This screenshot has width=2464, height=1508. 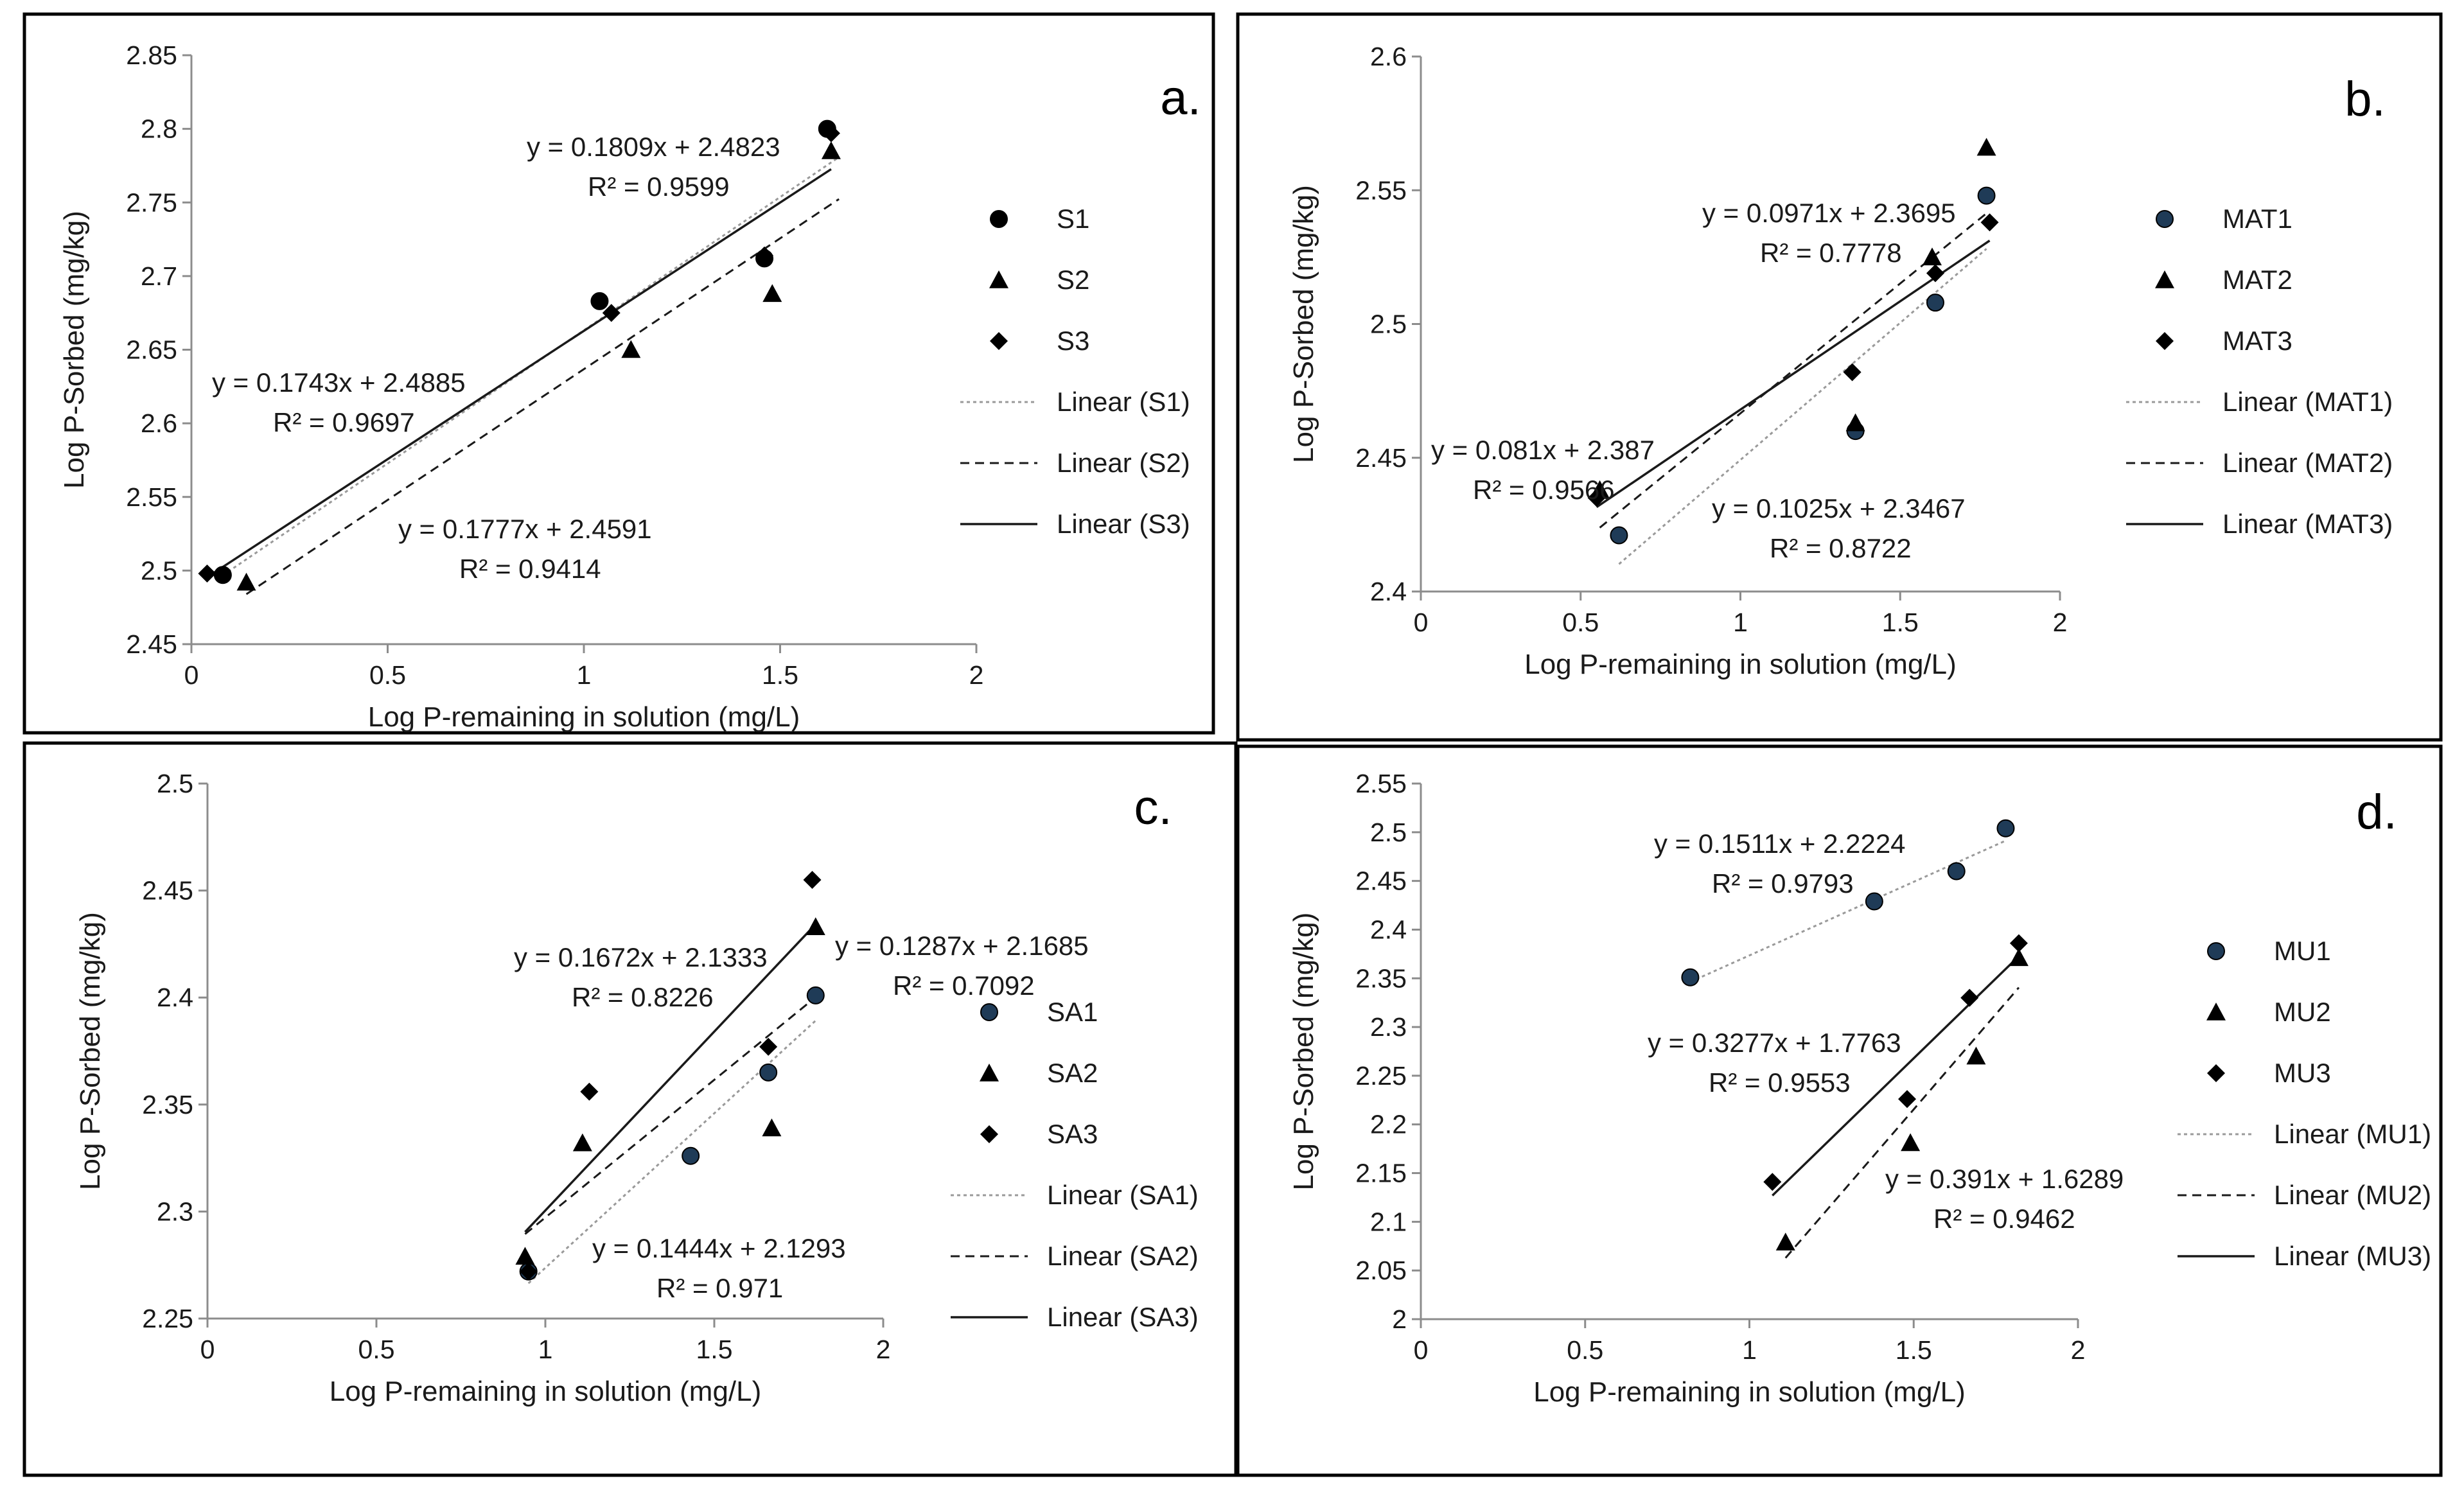 What do you see at coordinates (2352, 1134) in the screenshot?
I see `legend-label: Linear (MU1)` at bounding box center [2352, 1134].